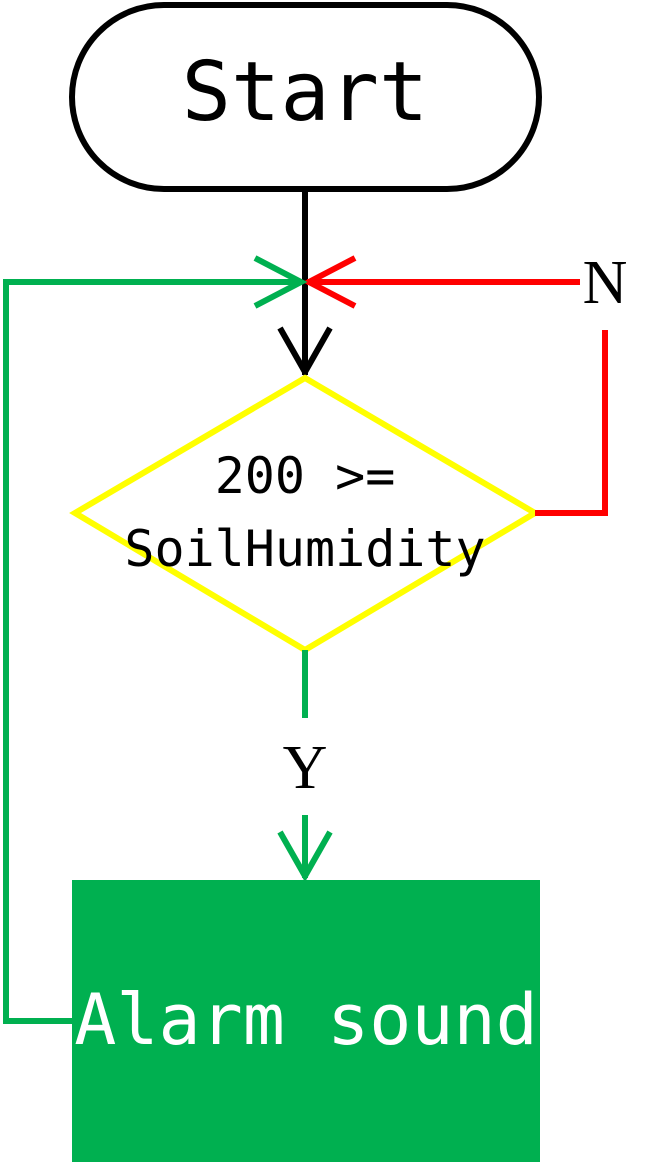  What do you see at coordinates (305, 92) in the screenshot?
I see `start-label: Start` at bounding box center [305, 92].